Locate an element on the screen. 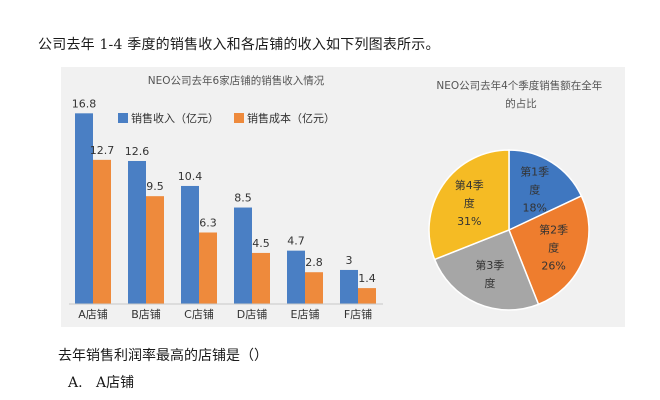  cost-value-label-1: 12.7 is located at coordinates (102, 150).